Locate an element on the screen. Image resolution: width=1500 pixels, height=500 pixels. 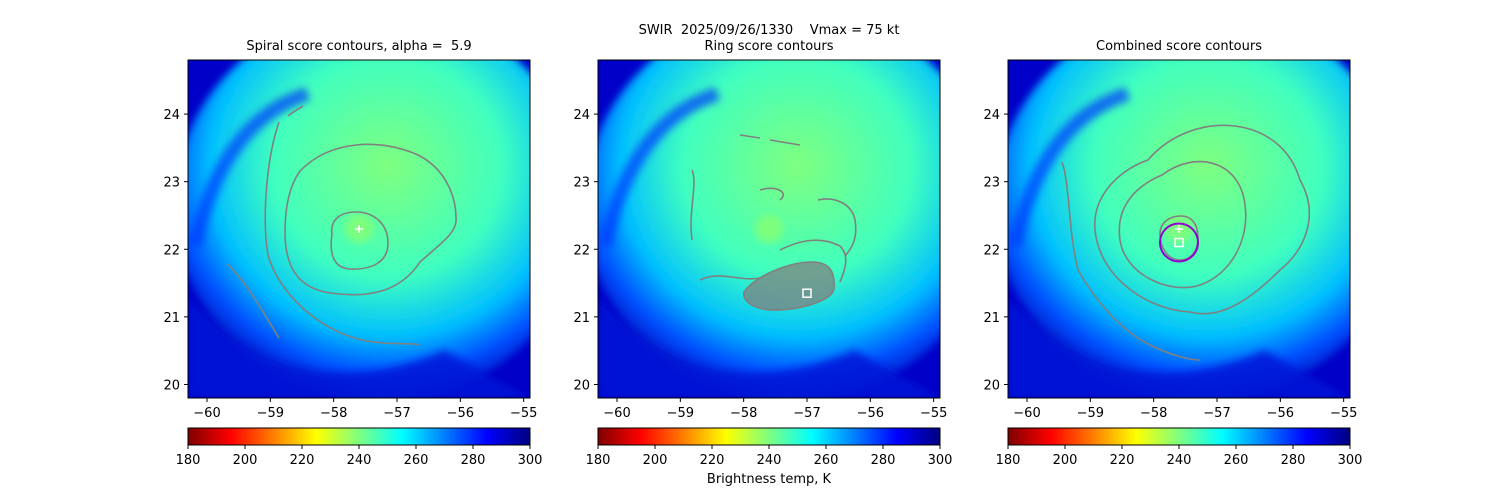
contour-ring-fragments is located at coordinates (773, 261).